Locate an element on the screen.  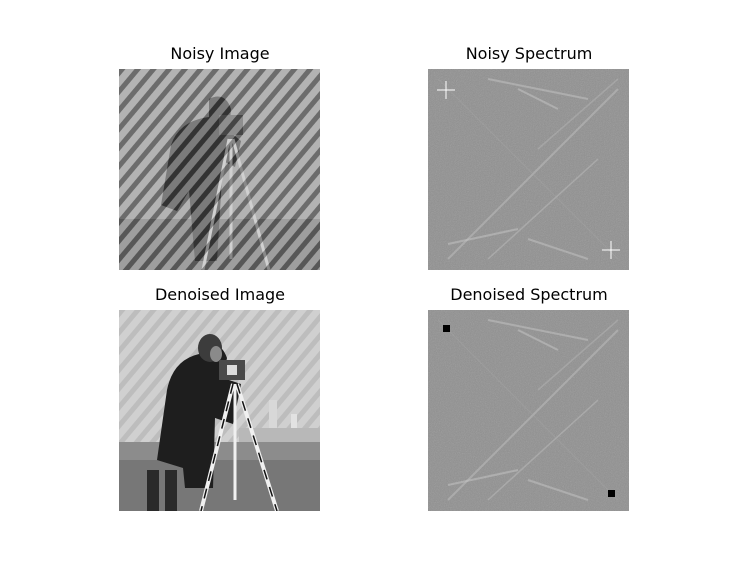
denoised-image-title: Denoised Image is located at coordinates (220, 294).